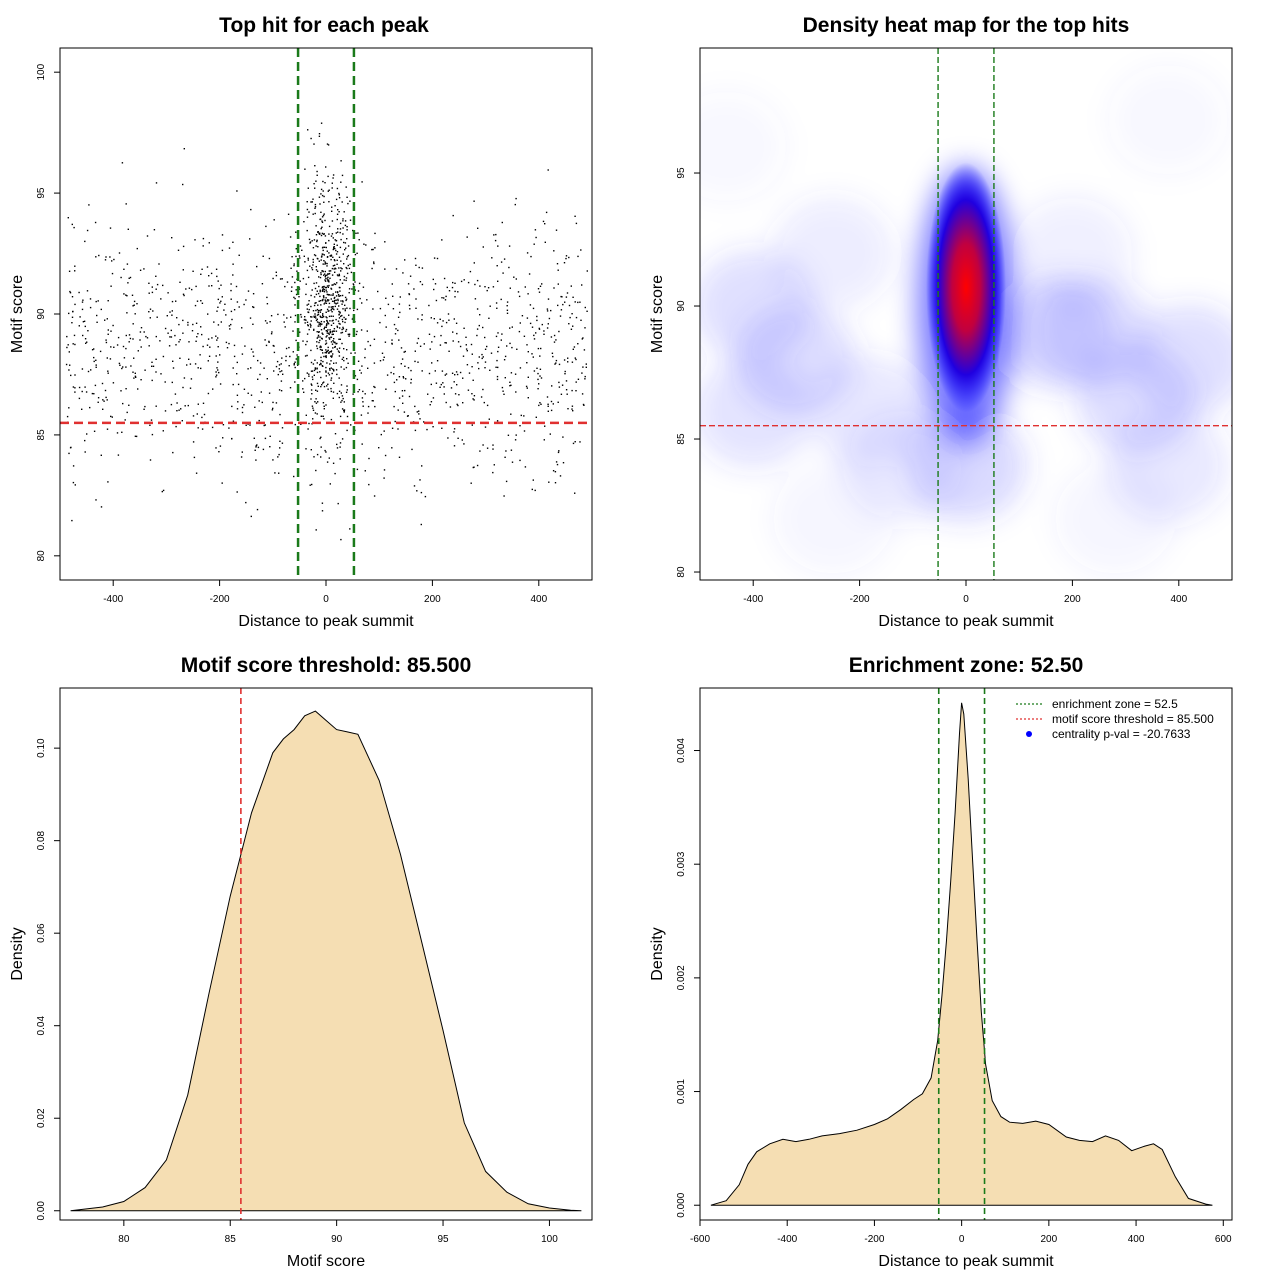  What do you see at coordinates (1114, 518) in the screenshot?
I see `density-blob` at bounding box center [1114, 518].